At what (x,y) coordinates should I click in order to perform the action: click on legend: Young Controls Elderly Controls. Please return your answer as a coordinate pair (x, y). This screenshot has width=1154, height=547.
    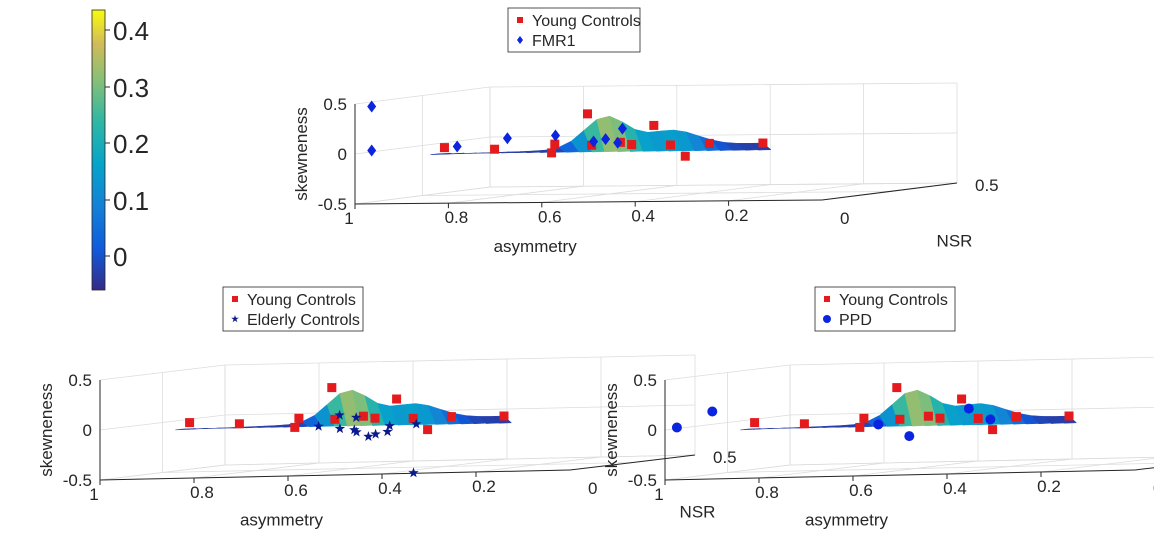
    Looking at the image, I should click on (293, 309).